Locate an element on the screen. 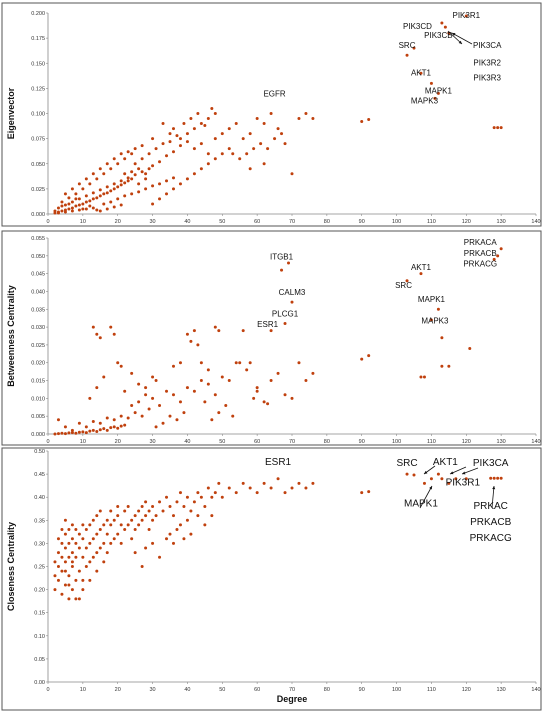  annotation-label: MAPK1 is located at coordinates (421, 503).